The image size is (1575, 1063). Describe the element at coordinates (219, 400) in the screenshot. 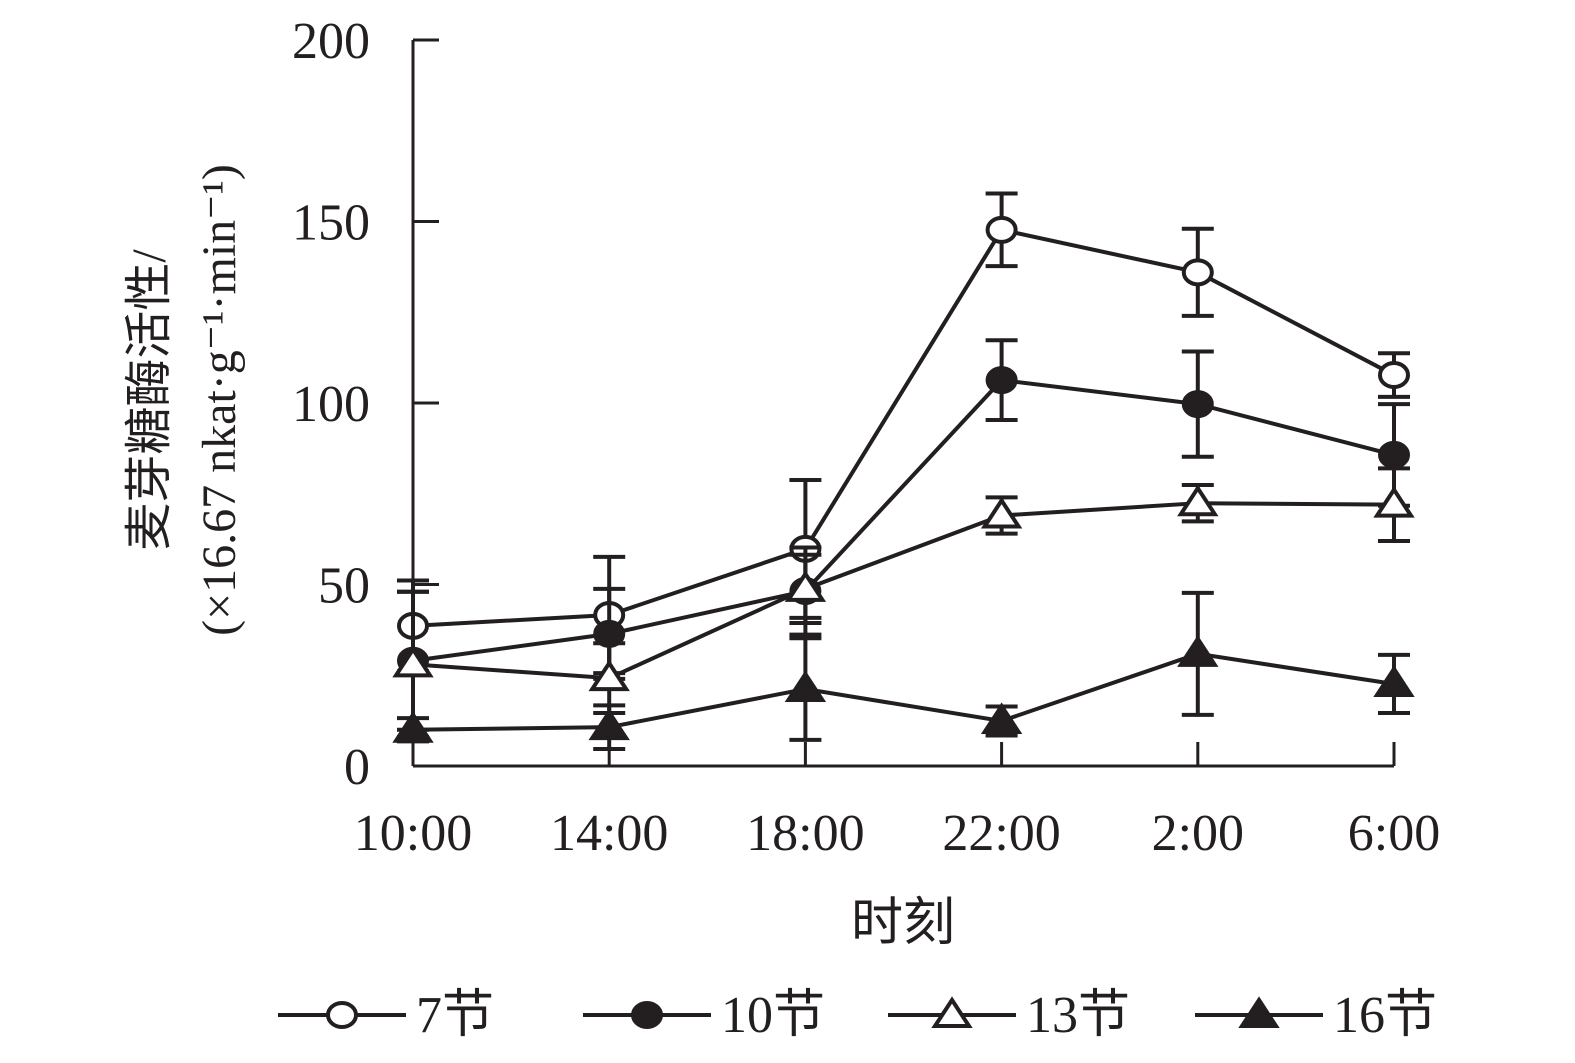

I see `y-axis-label-line2: (×16.67 nkat·g⁻¹·min⁻¹)` at that location.